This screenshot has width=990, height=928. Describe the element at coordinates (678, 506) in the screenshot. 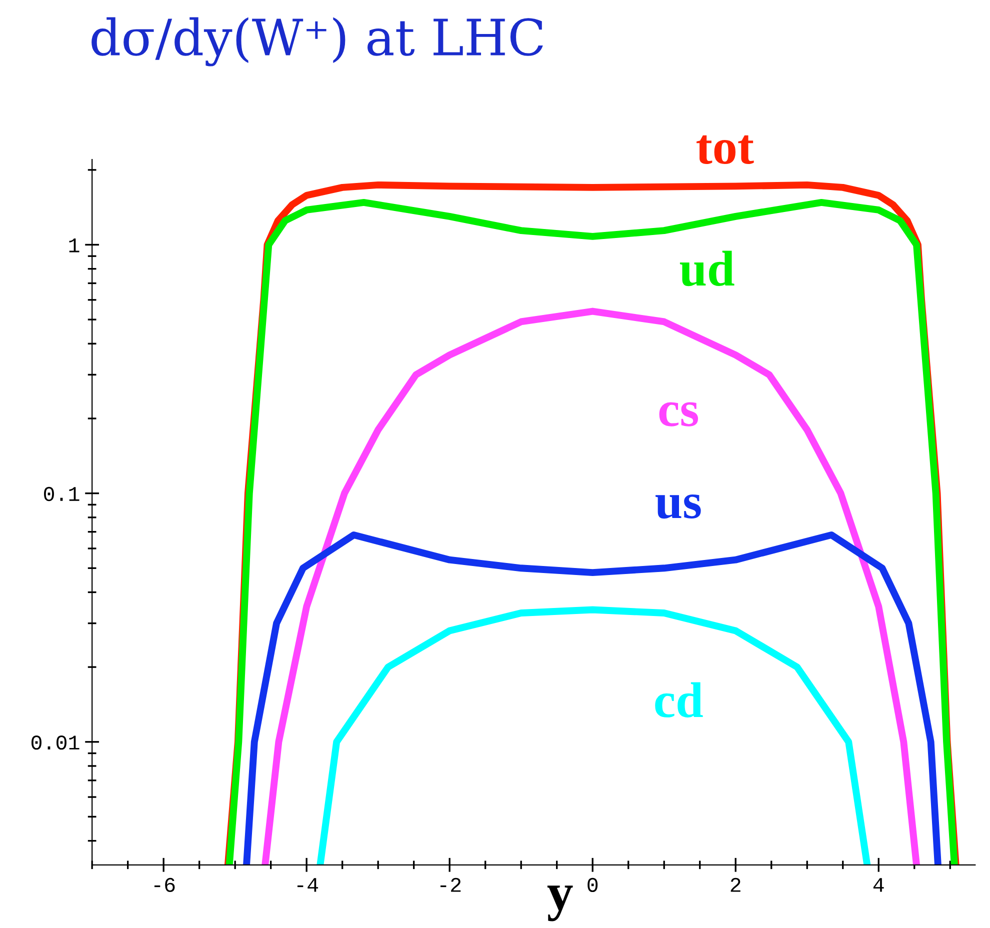

I see `series-label: us` at that location.